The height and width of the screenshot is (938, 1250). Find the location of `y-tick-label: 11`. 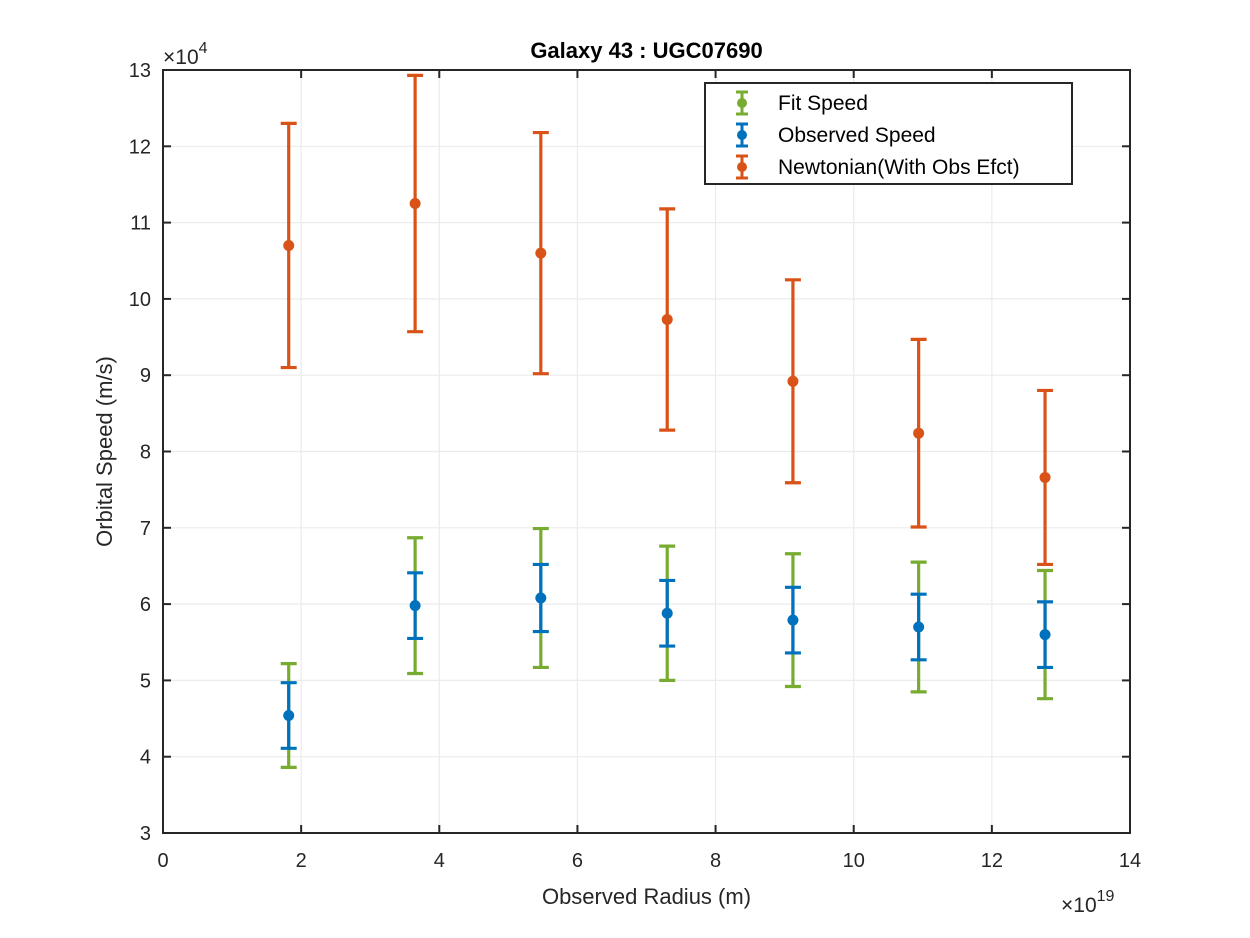

y-tick-label: 11 is located at coordinates (140, 224).